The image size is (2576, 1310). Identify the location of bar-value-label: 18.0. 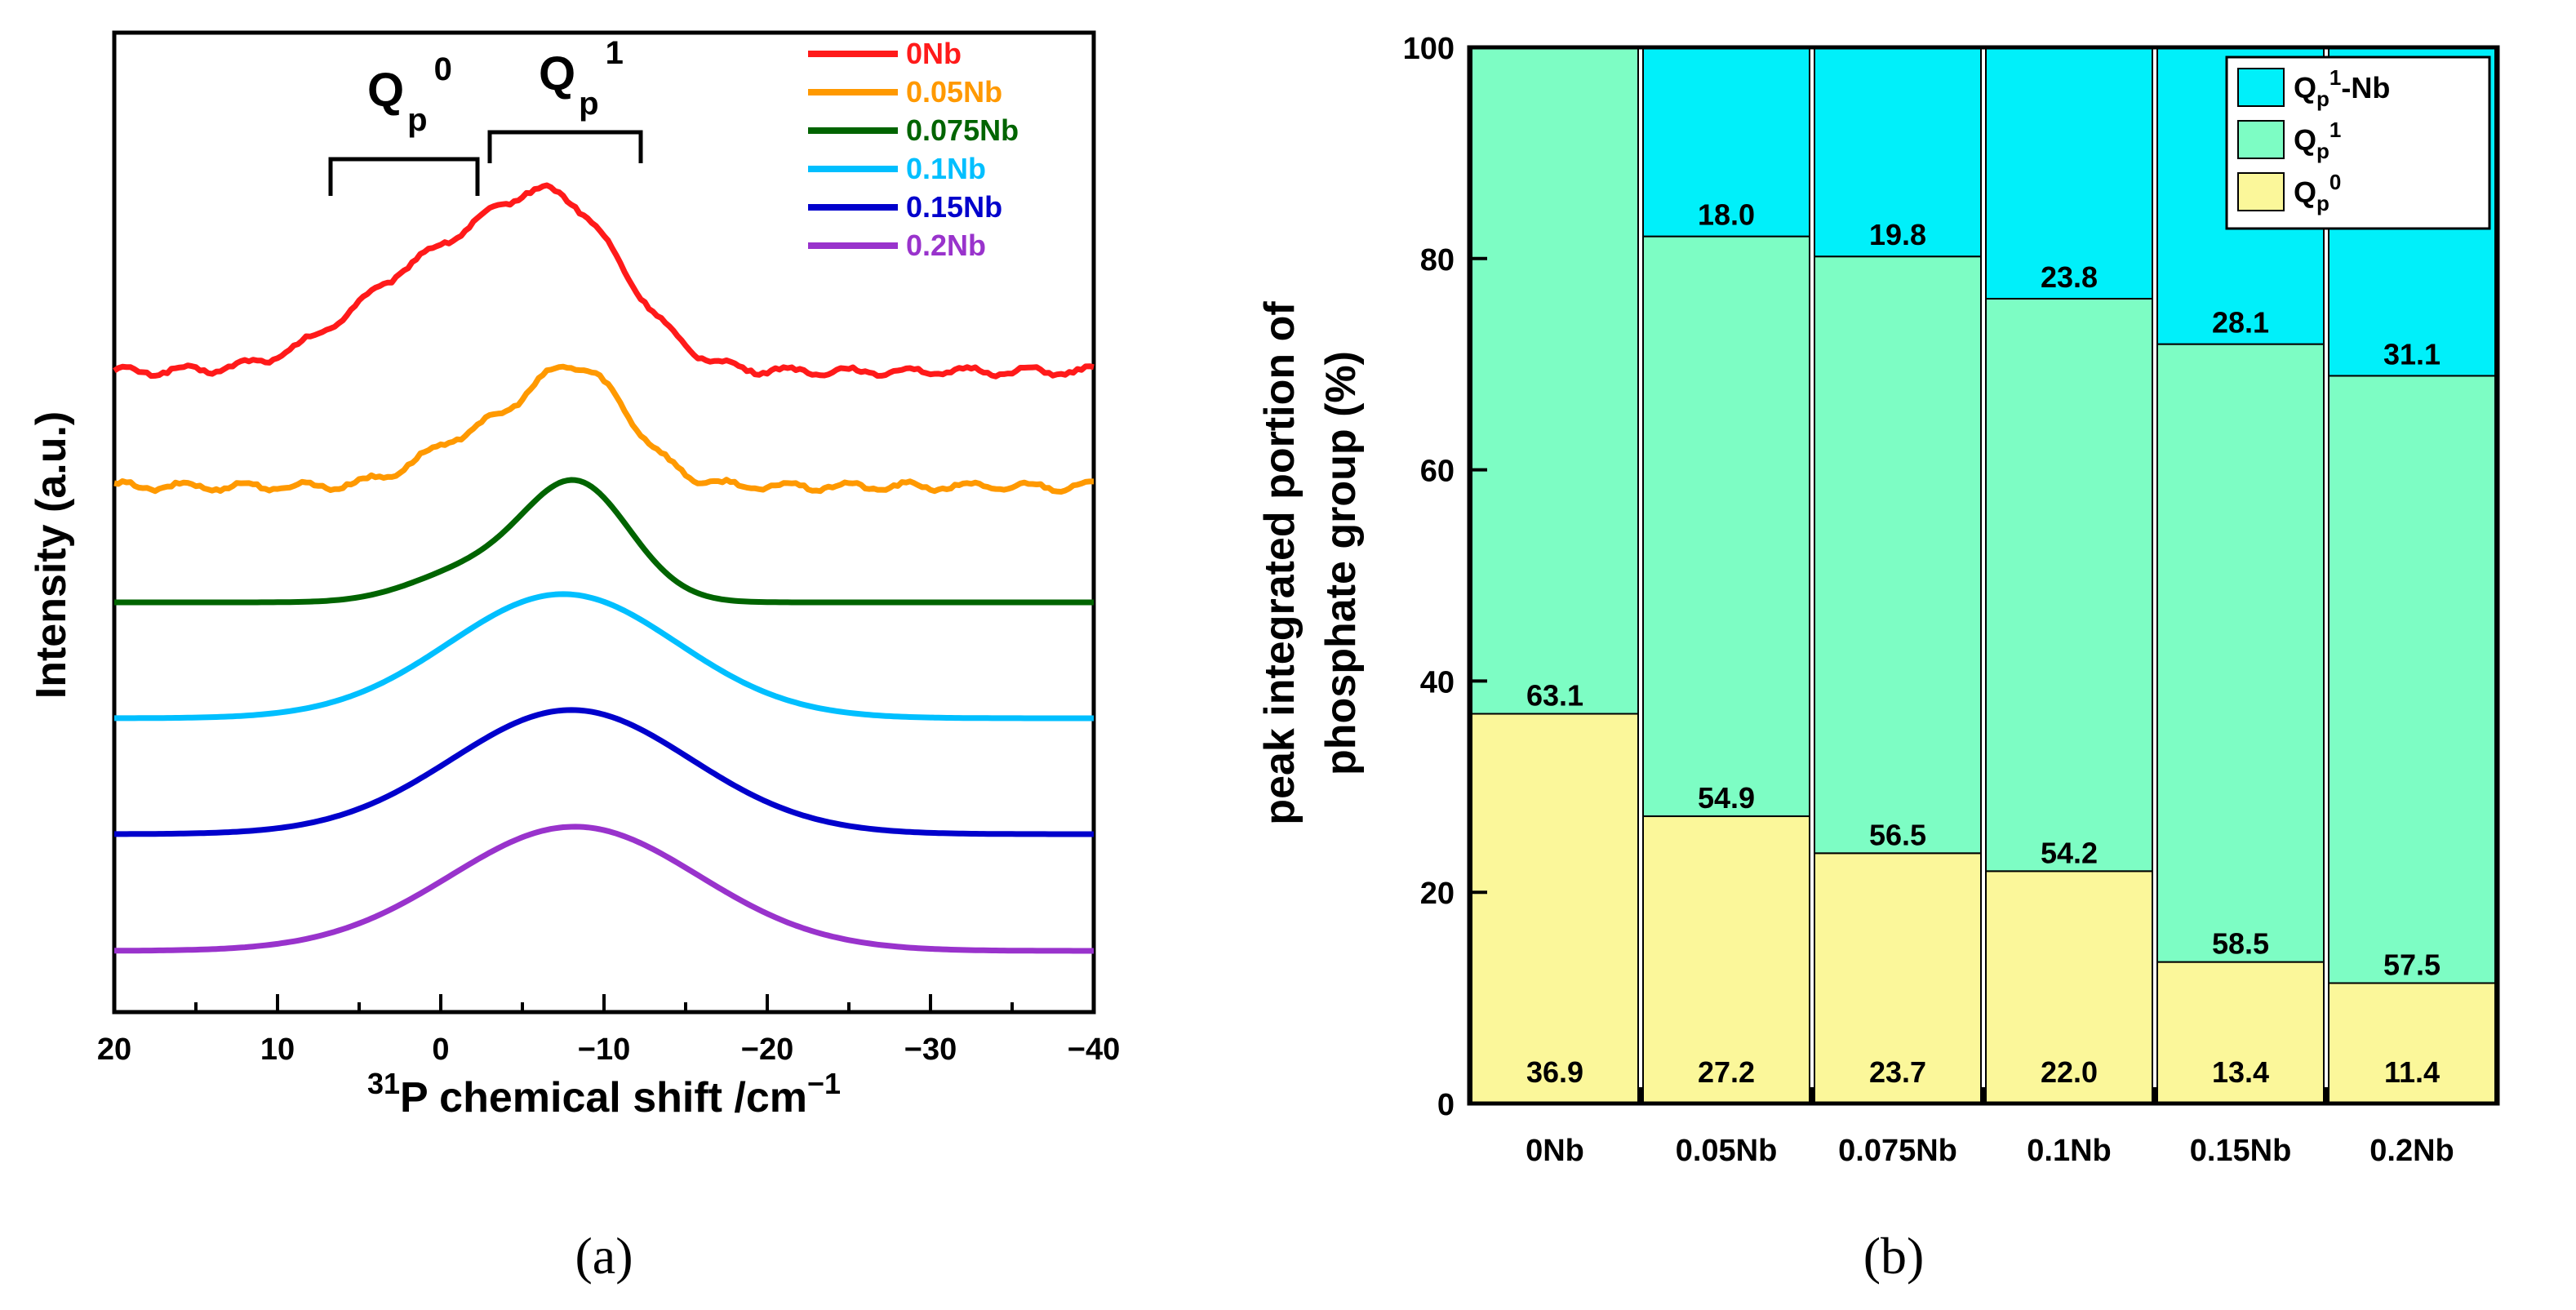
(1726, 215).